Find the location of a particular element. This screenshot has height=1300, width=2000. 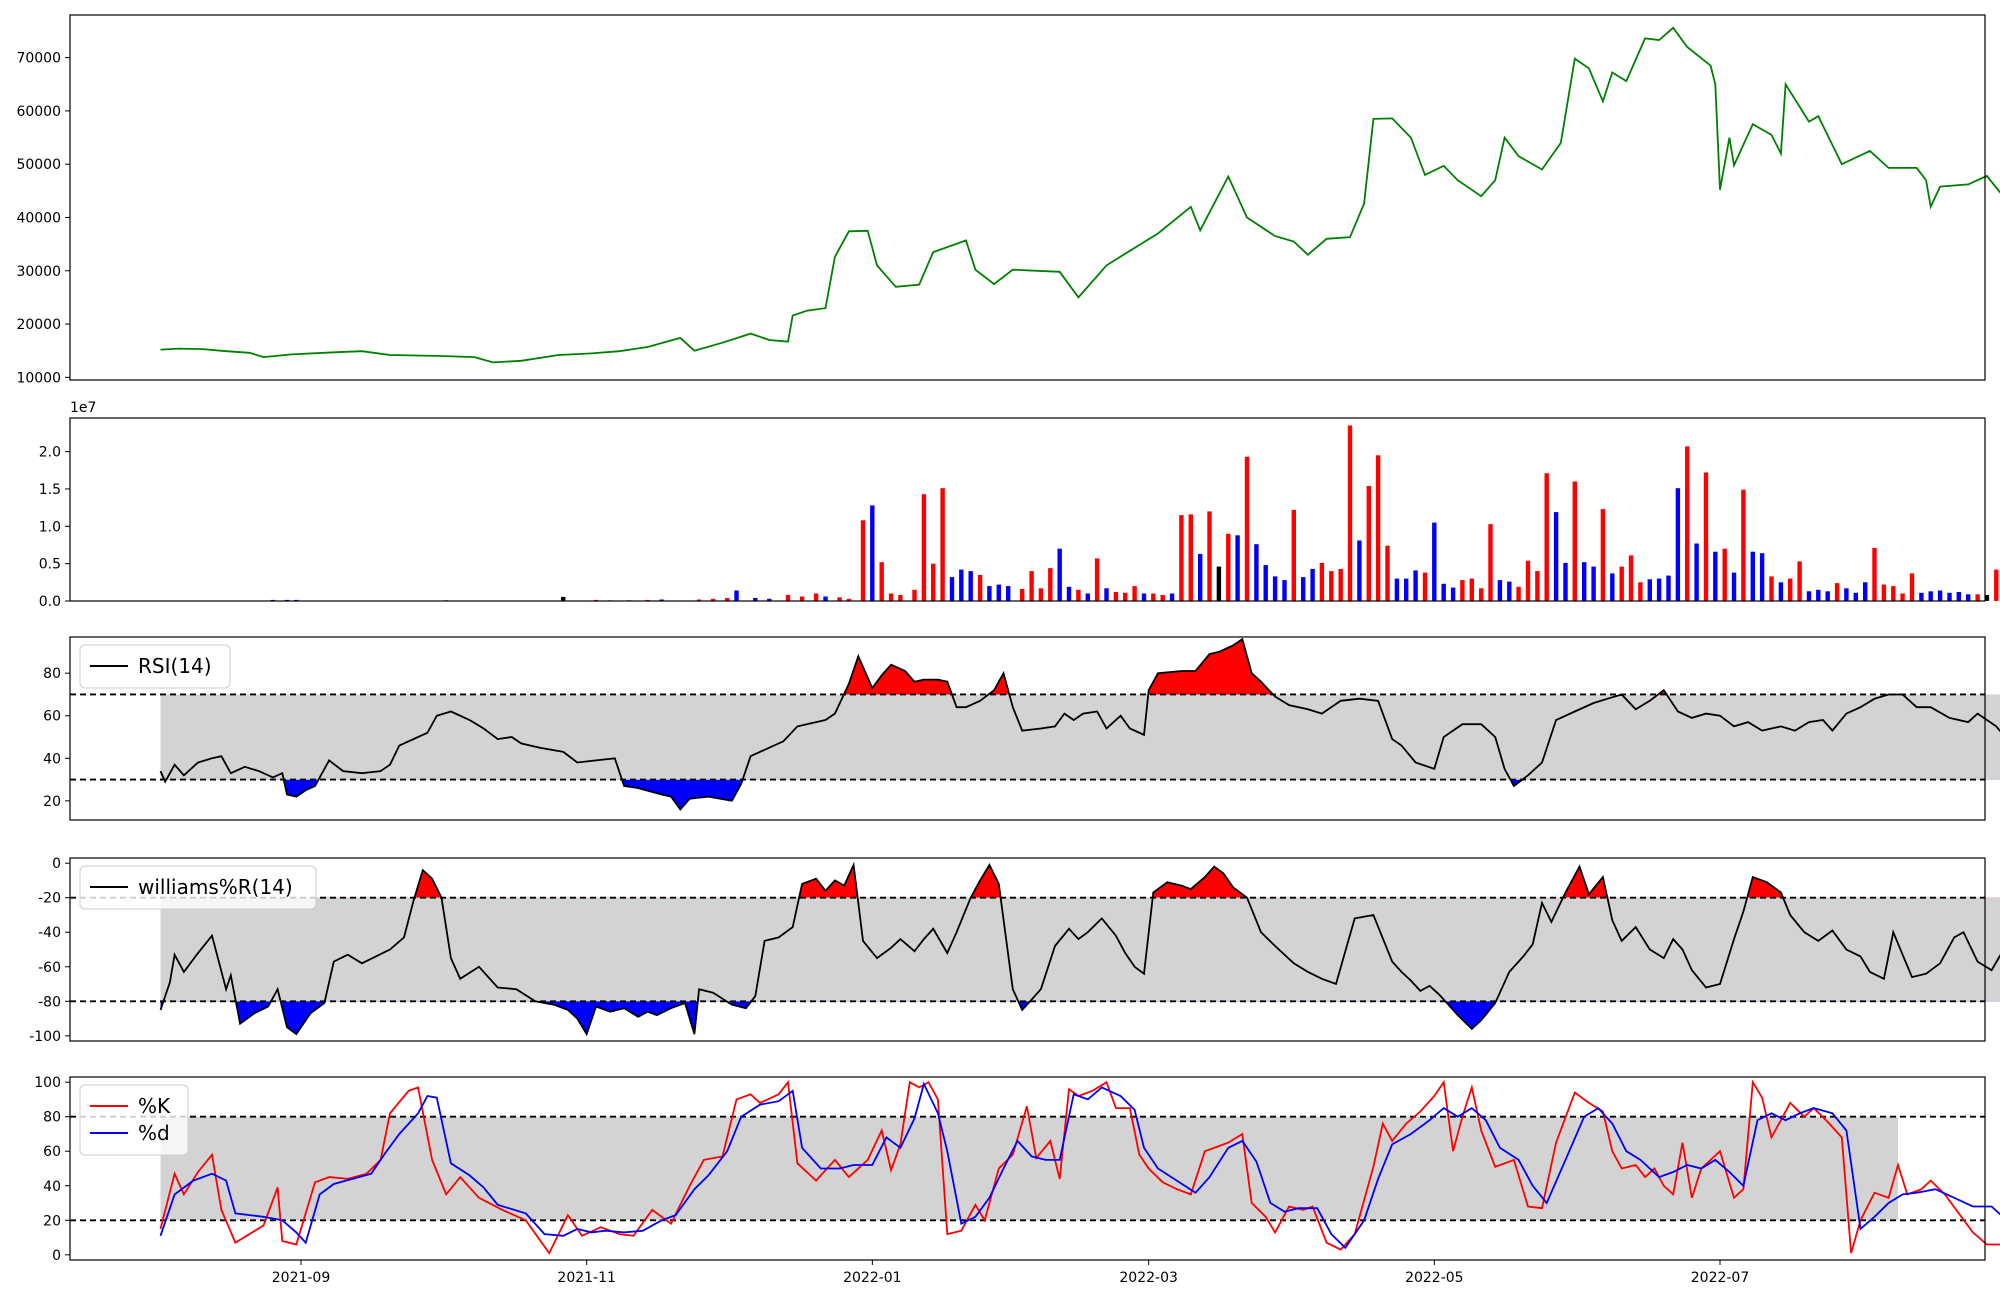

price-ytick-label: 20000 is located at coordinates (38, 325).